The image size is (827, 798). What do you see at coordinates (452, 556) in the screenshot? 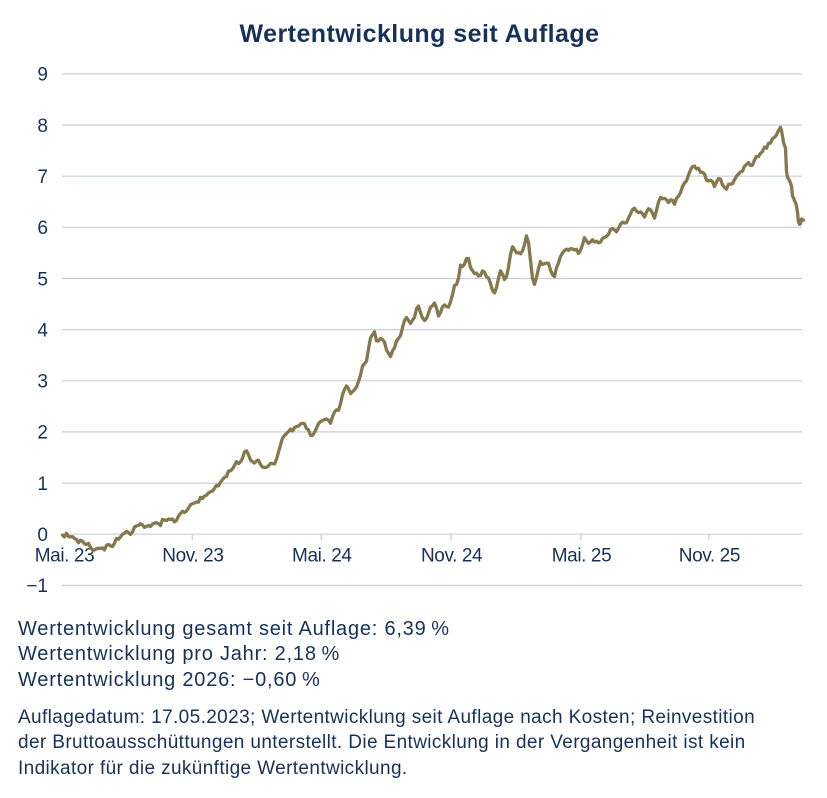
I see `svg-text: Nov. 24` at bounding box center [452, 556].